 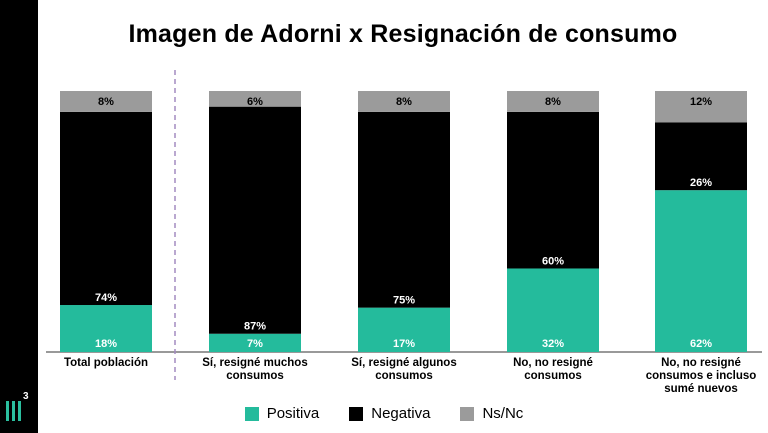 What do you see at coordinates (356, 413) in the screenshot?
I see `legend-swatch-negativa` at bounding box center [356, 413].